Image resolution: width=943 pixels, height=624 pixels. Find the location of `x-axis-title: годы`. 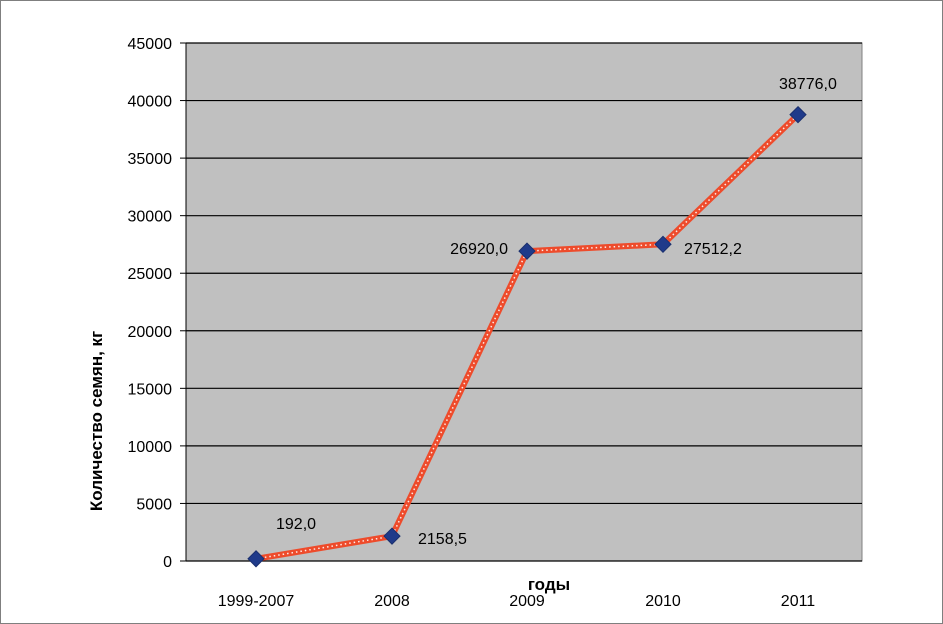

x-axis-title: годы is located at coordinates (549, 584).